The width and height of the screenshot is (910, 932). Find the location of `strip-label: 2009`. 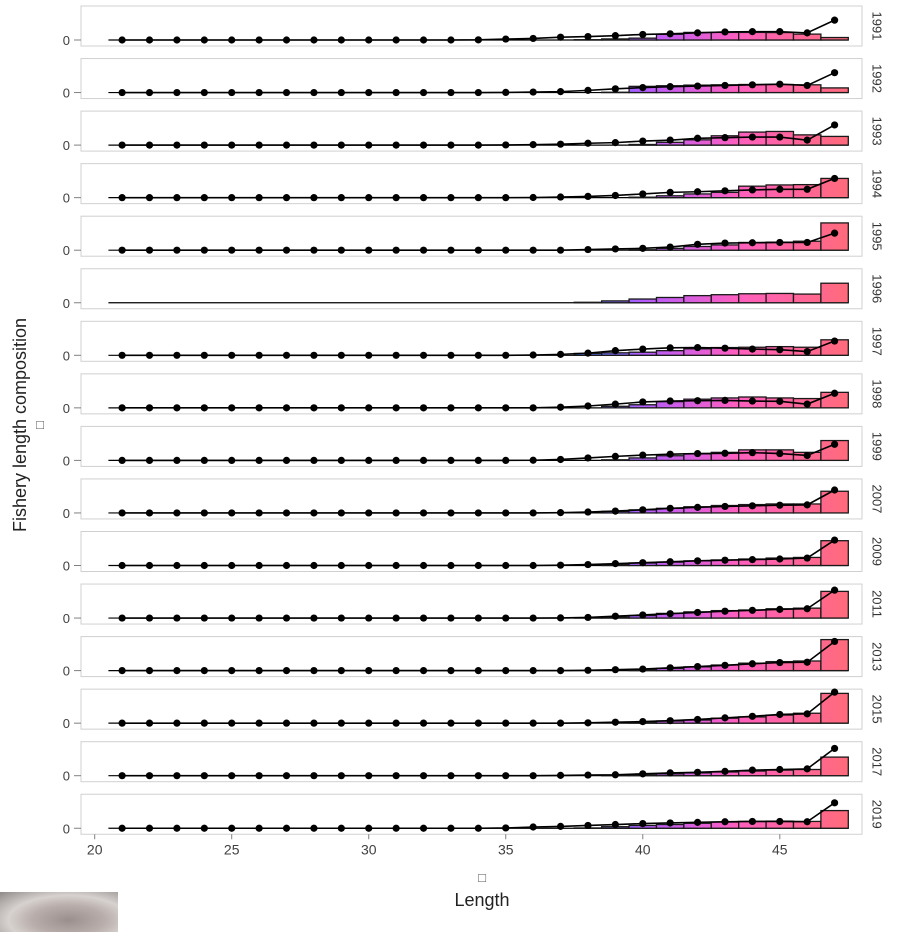

strip-label: 2009 is located at coordinates (877, 551).